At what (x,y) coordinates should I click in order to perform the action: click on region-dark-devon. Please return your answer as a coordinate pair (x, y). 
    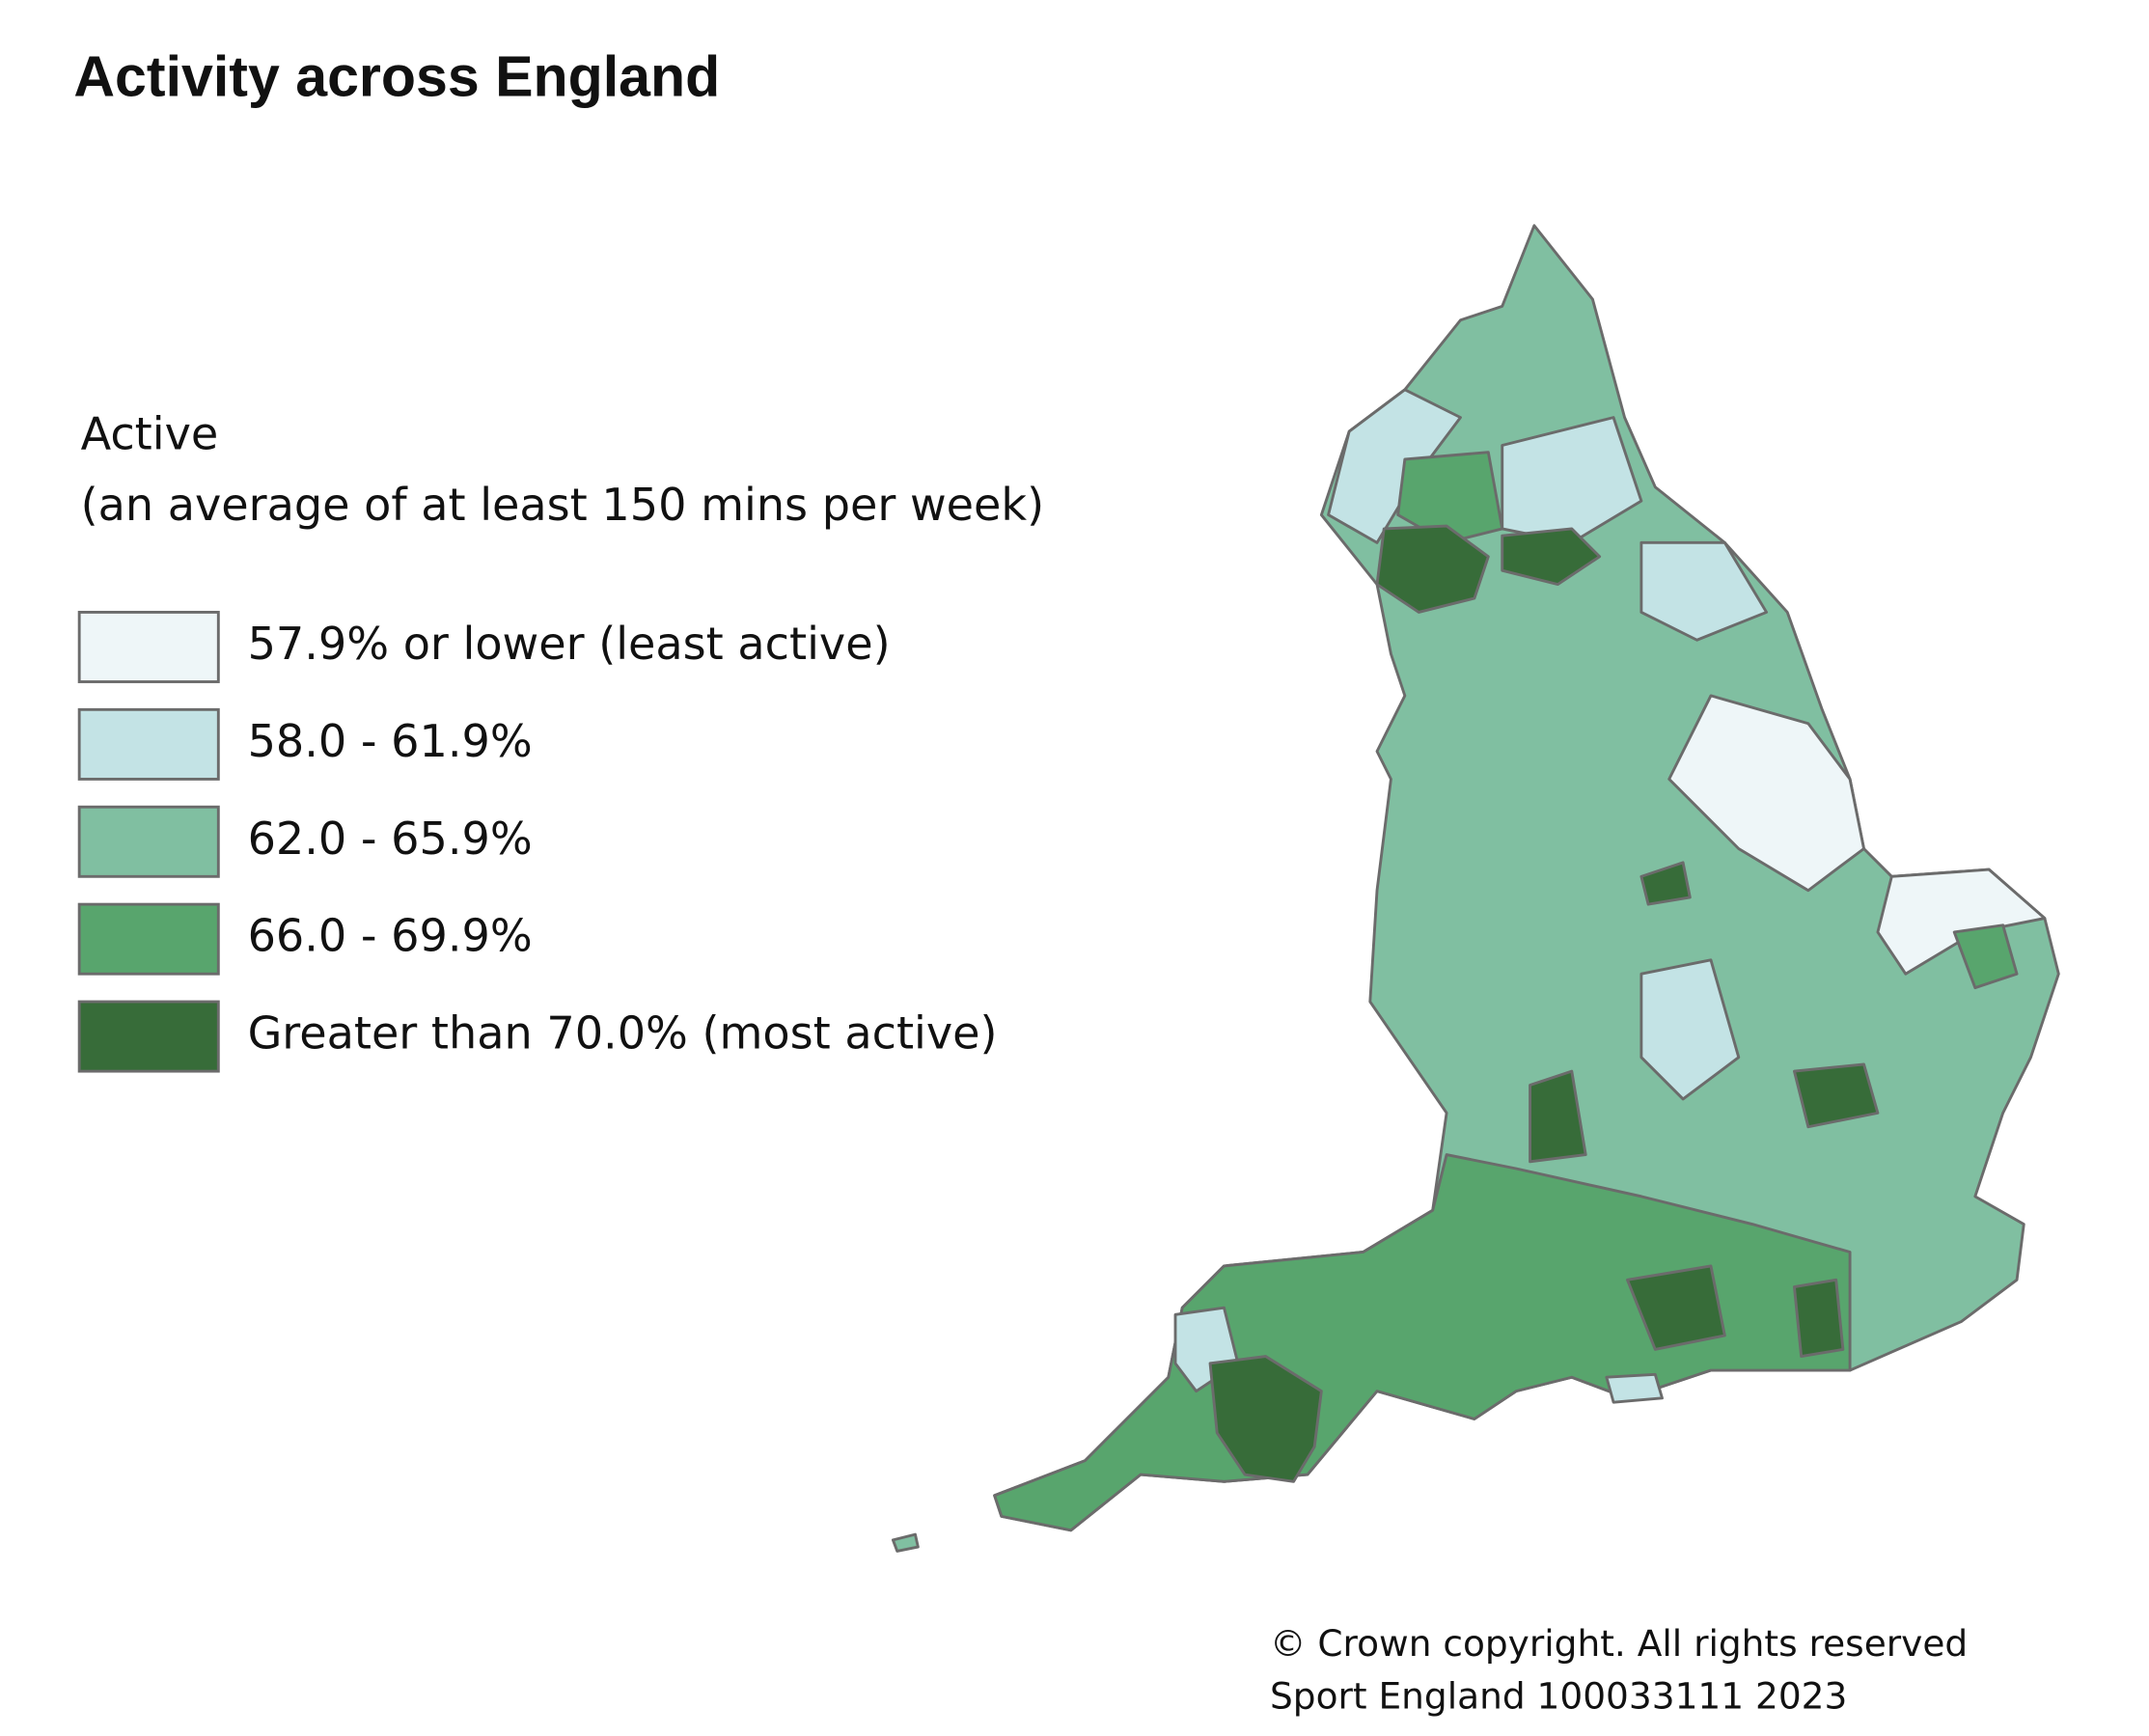
    Looking at the image, I should click on (1265, 1419).